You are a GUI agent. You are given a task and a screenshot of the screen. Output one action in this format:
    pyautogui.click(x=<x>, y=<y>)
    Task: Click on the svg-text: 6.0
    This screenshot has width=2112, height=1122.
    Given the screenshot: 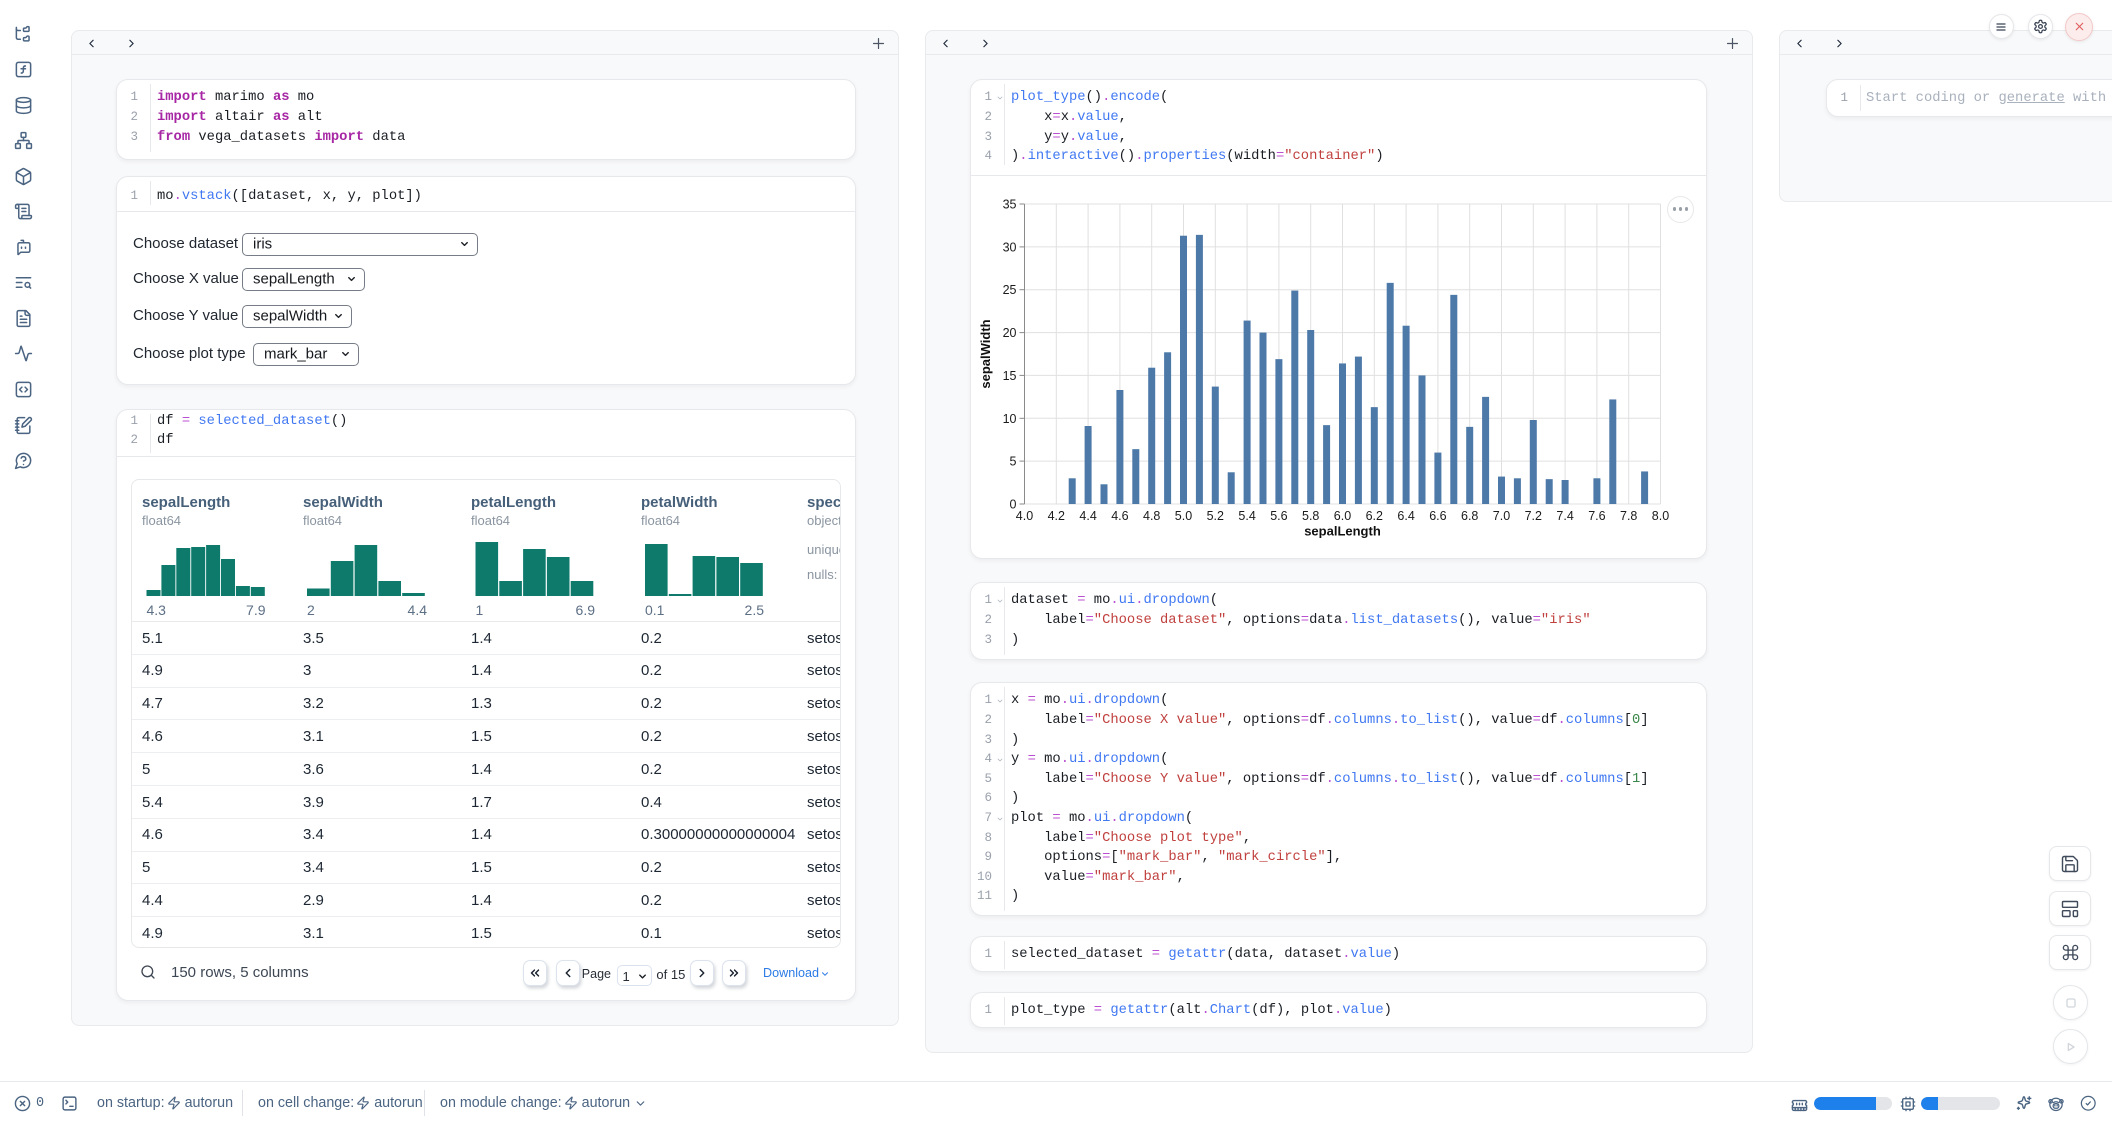 What is the action you would take?
    pyautogui.click(x=1342, y=516)
    